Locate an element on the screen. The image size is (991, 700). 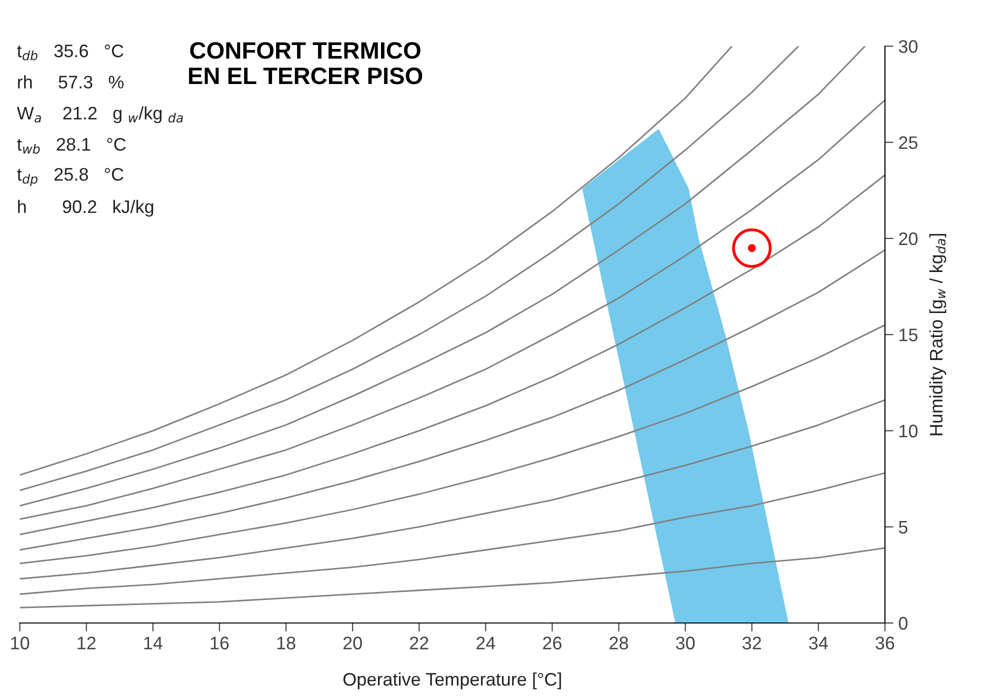
x-tick-label: 14 is located at coordinates (153, 643).